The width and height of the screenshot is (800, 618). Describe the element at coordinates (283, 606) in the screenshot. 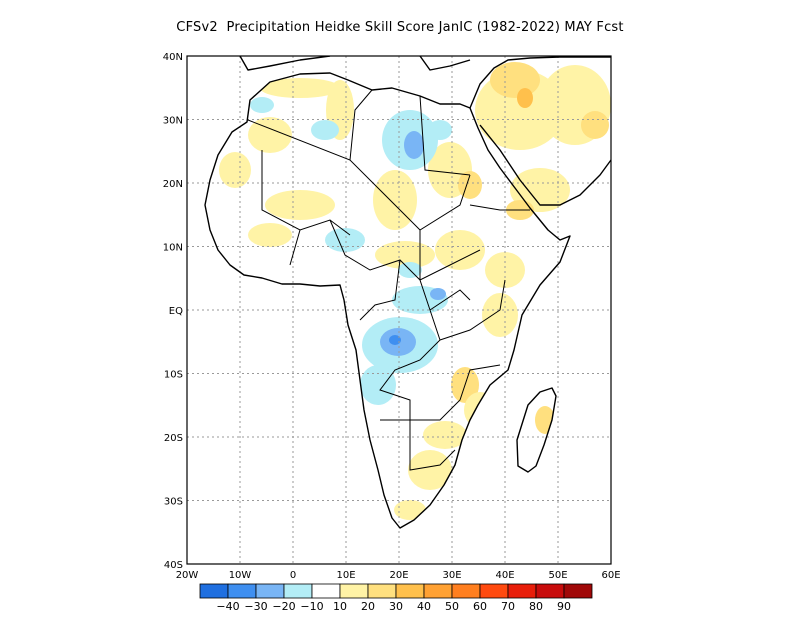

I see `colorbar-label: −20` at that location.